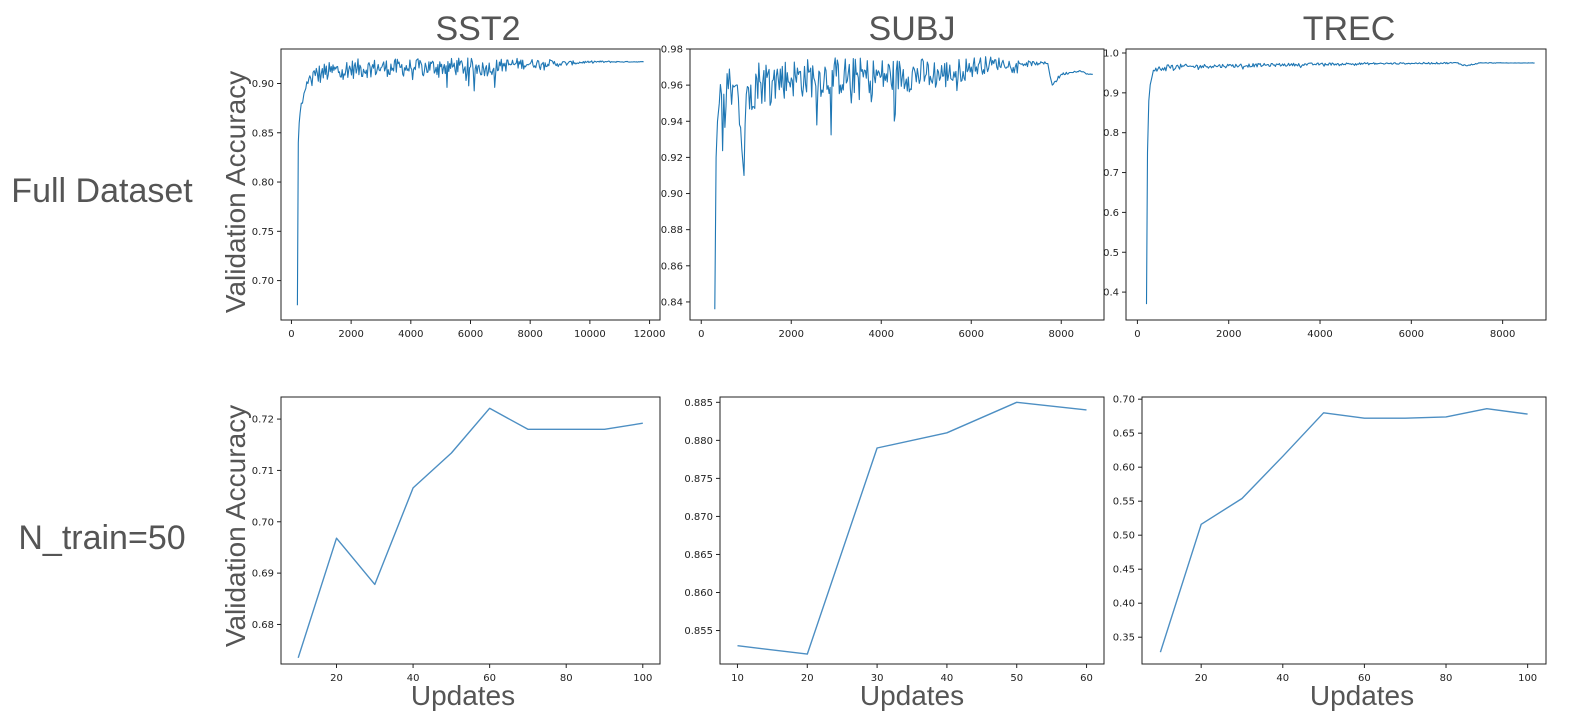 Image resolution: width=1570 pixels, height=719 pixels. Describe the element at coordinates (1527, 678) in the screenshot. I see `x-tick-label-trec-n50: 100` at that location.